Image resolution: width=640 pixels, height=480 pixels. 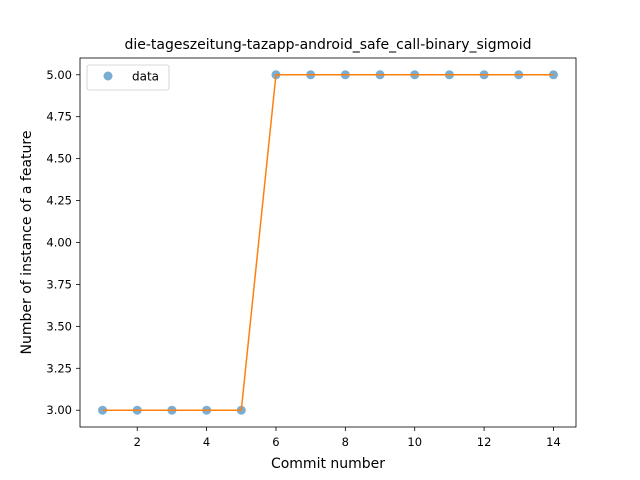 What do you see at coordinates (59, 284) in the screenshot?
I see `y-tick-label: 3.75` at bounding box center [59, 284].